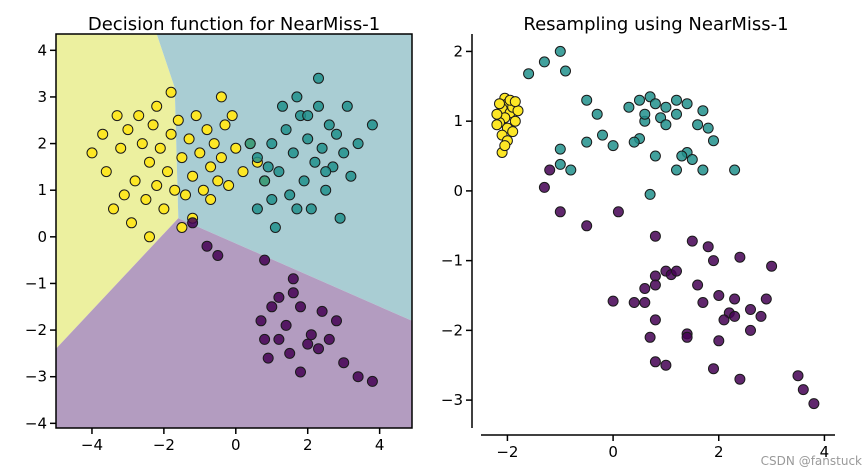  Describe the element at coordinates (42, 97) in the screenshot. I see `y-tick-label: 3` at that location.